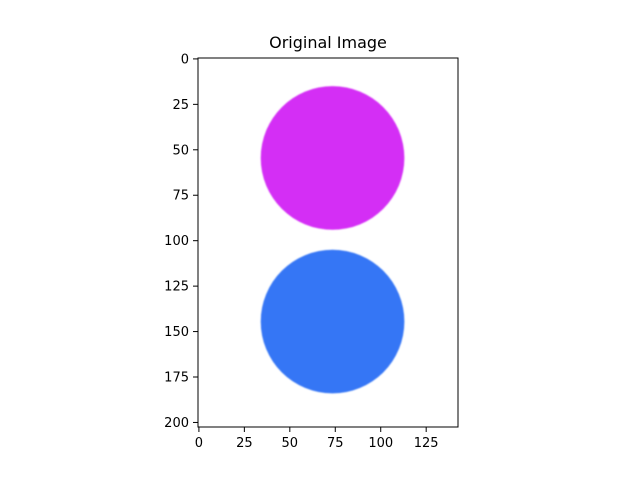  Describe the element at coordinates (176, 241) in the screenshot. I see `y-tick-label: 100` at that location.